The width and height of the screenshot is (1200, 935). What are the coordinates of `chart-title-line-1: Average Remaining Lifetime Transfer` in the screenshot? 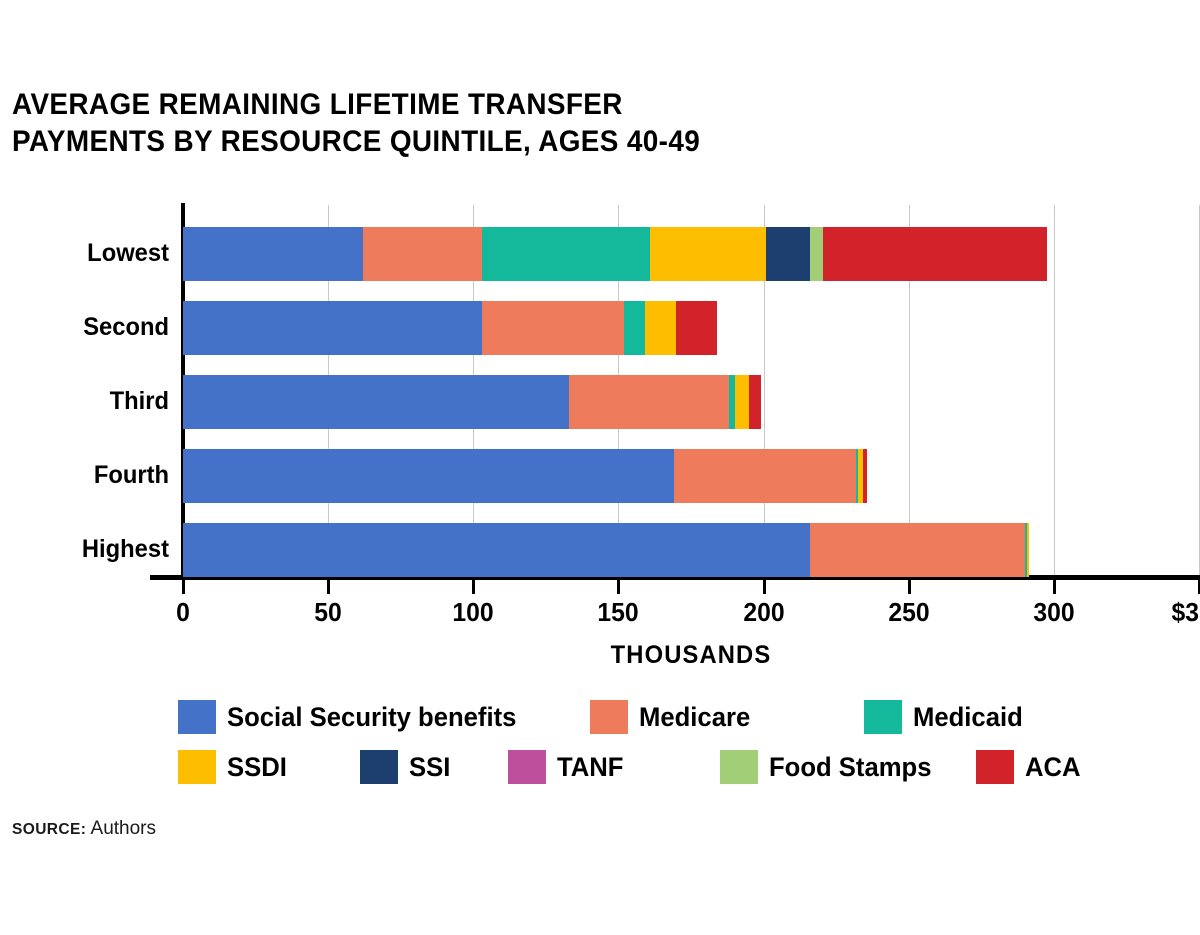 It's located at (317, 104).